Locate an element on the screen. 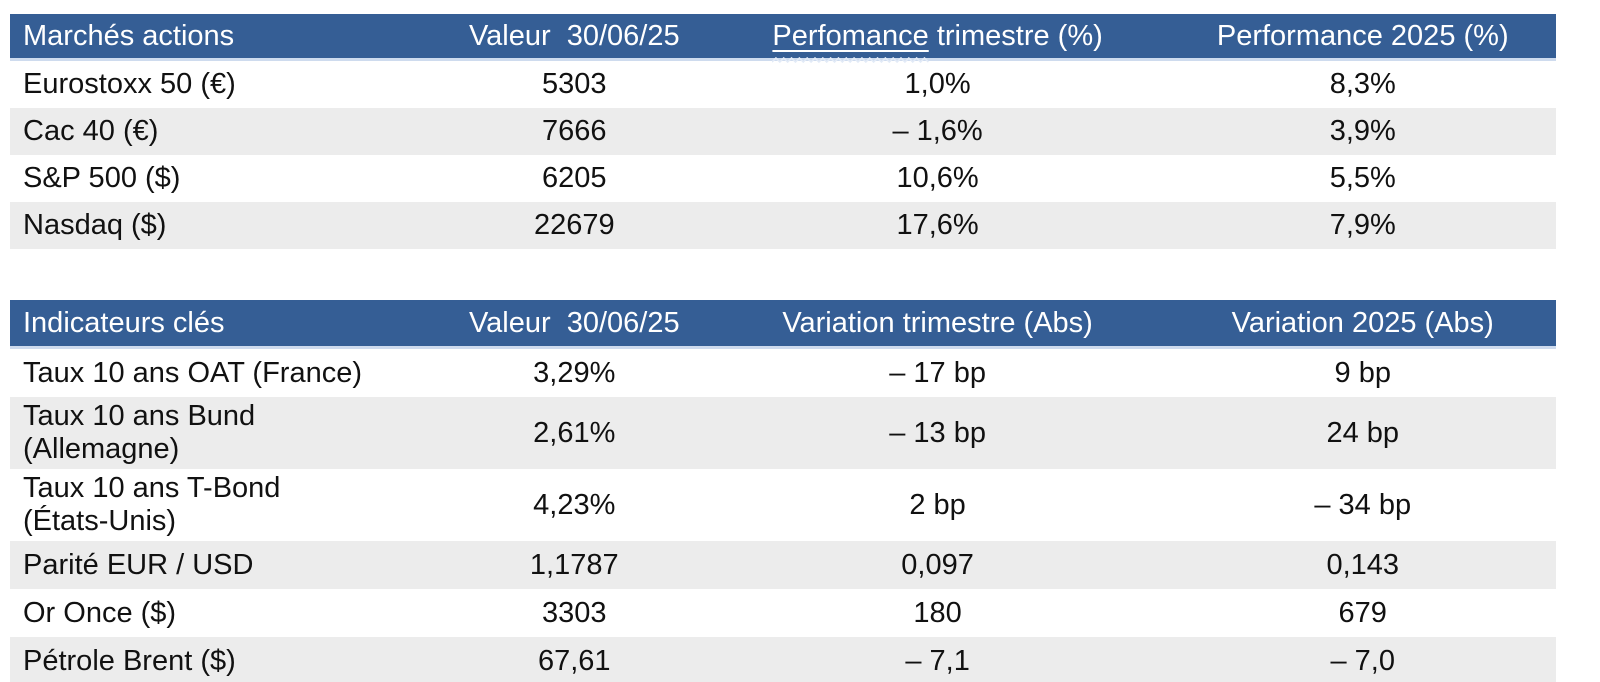  cell-value: 3,29% is located at coordinates (574, 372).